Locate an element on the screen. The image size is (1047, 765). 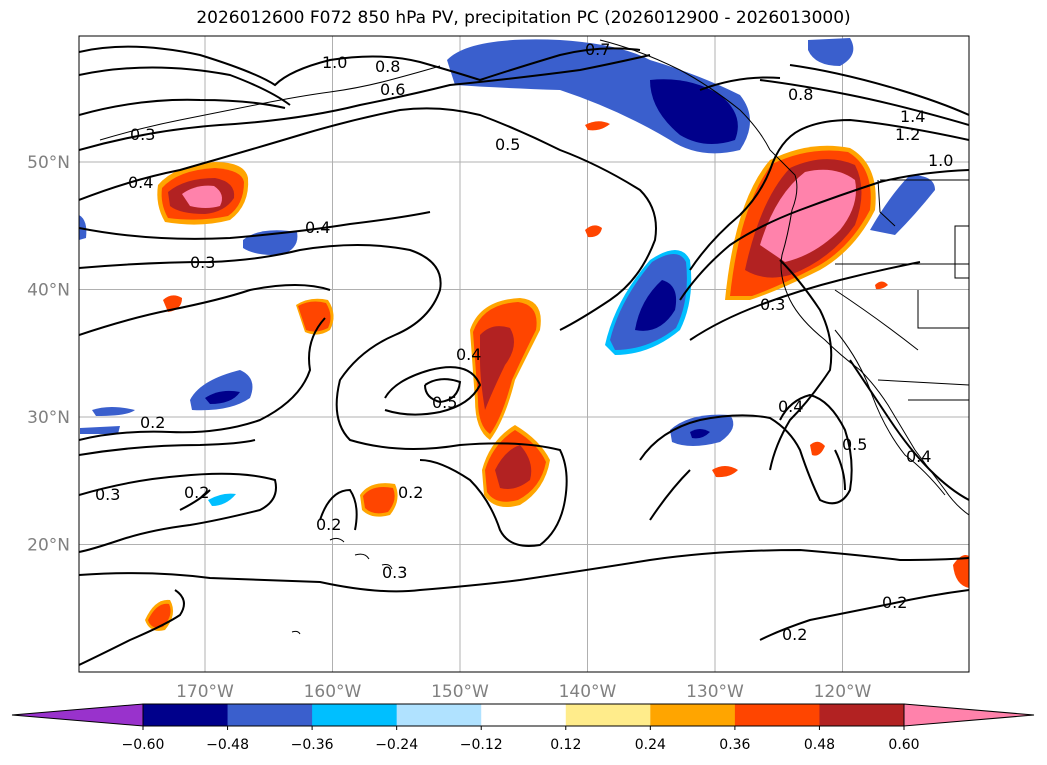
longitude-label: 130°W is located at coordinates (715, 692).